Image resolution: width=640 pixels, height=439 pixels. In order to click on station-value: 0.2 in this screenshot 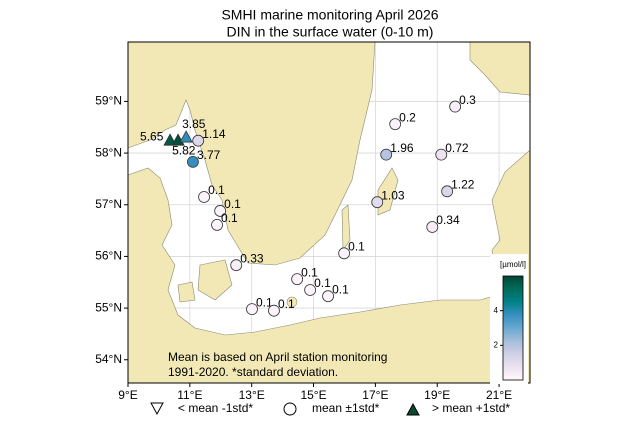, I will do `click(407, 117)`.